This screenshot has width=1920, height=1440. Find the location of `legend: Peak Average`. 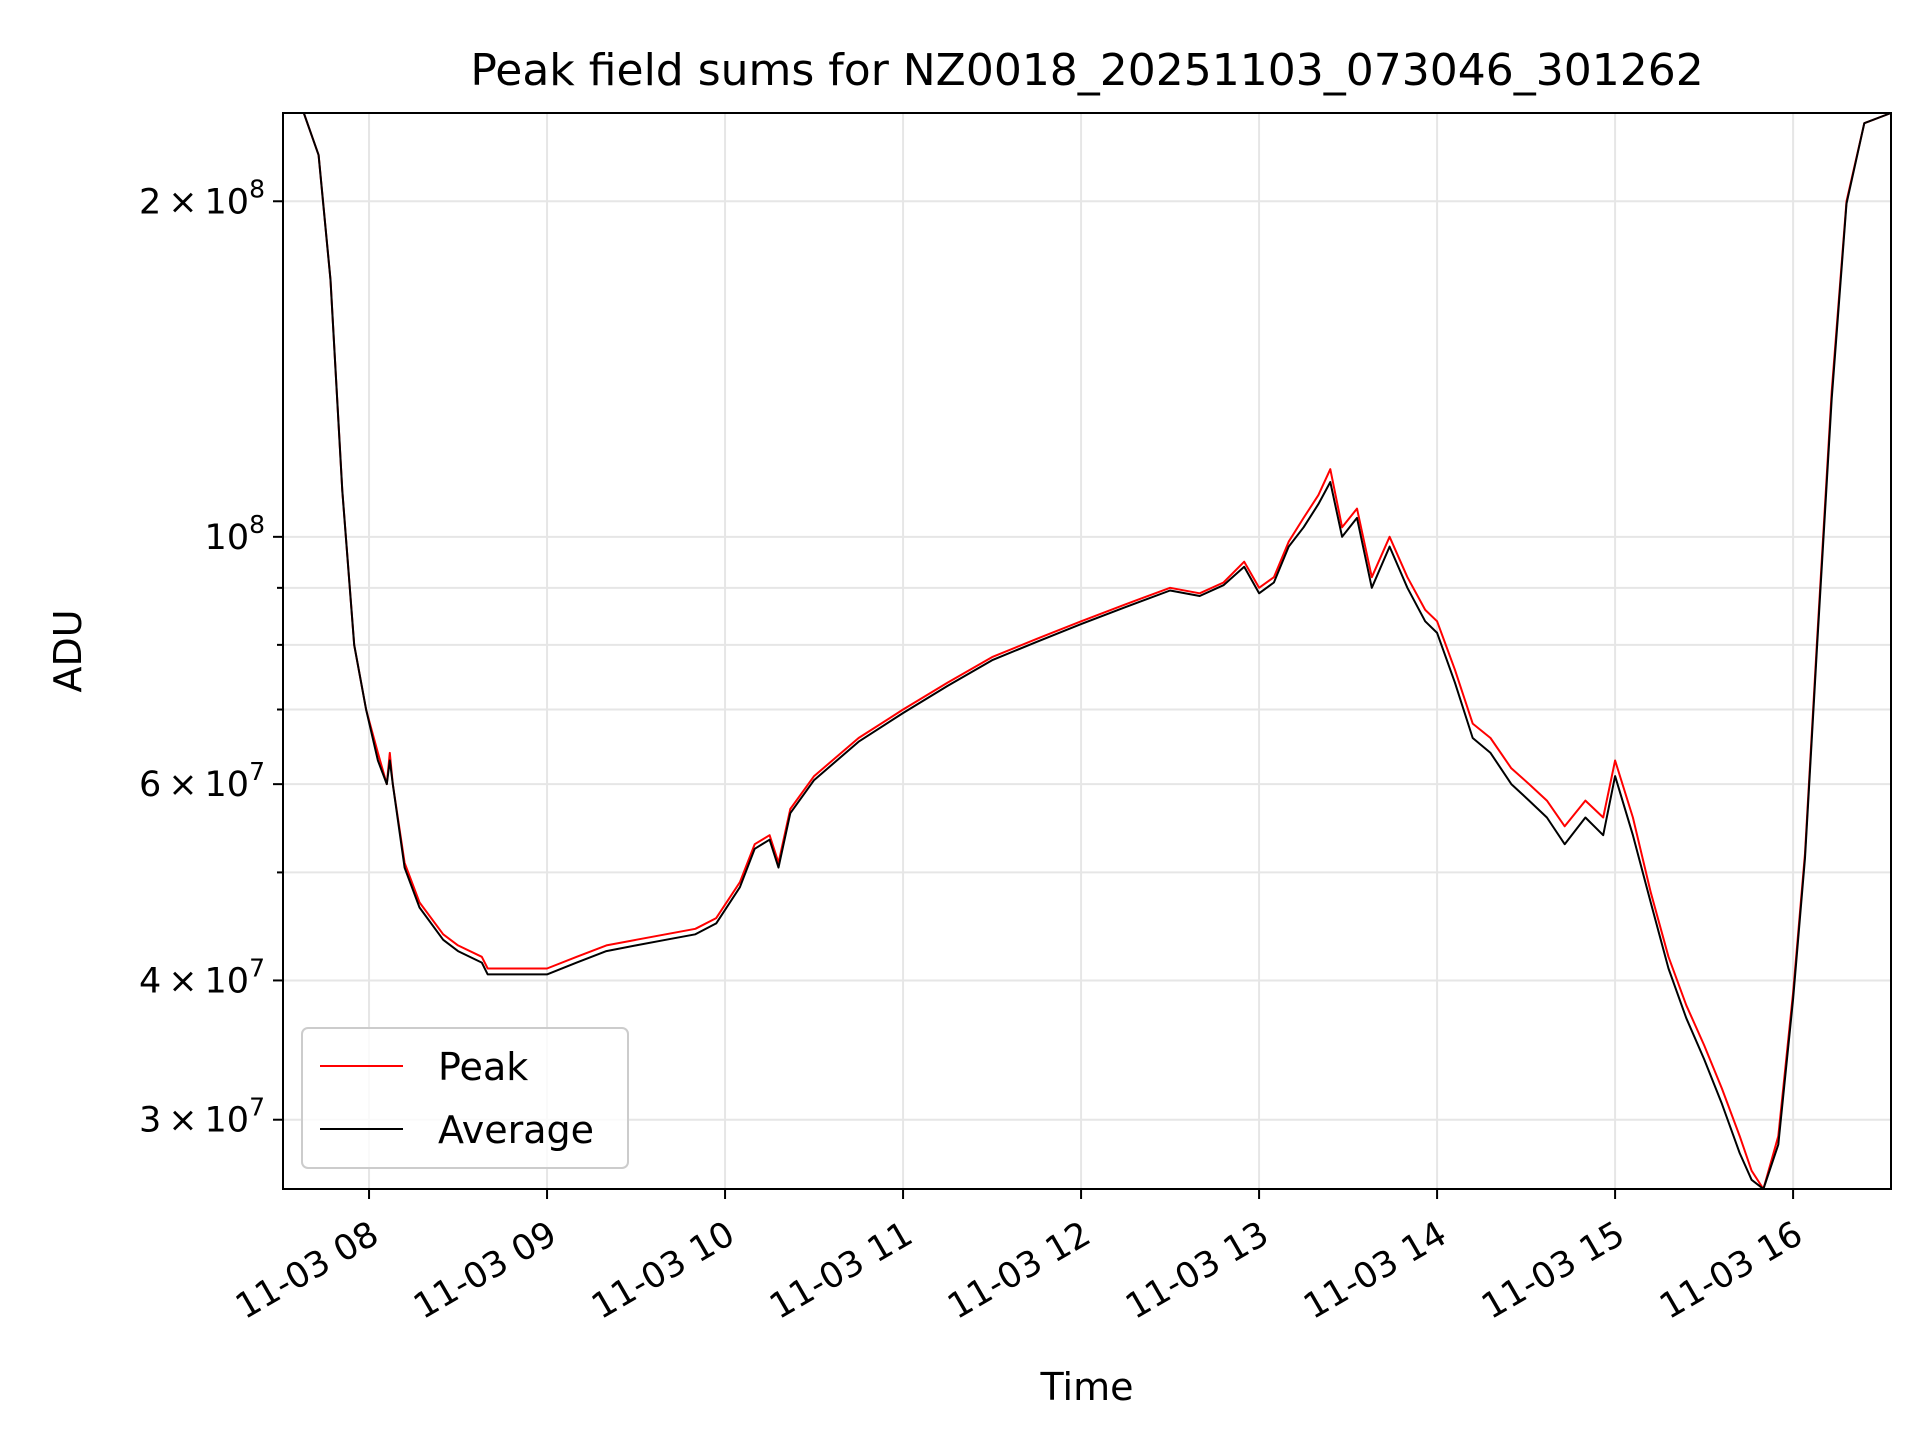

legend: Peak Average is located at coordinates (465, 1098).